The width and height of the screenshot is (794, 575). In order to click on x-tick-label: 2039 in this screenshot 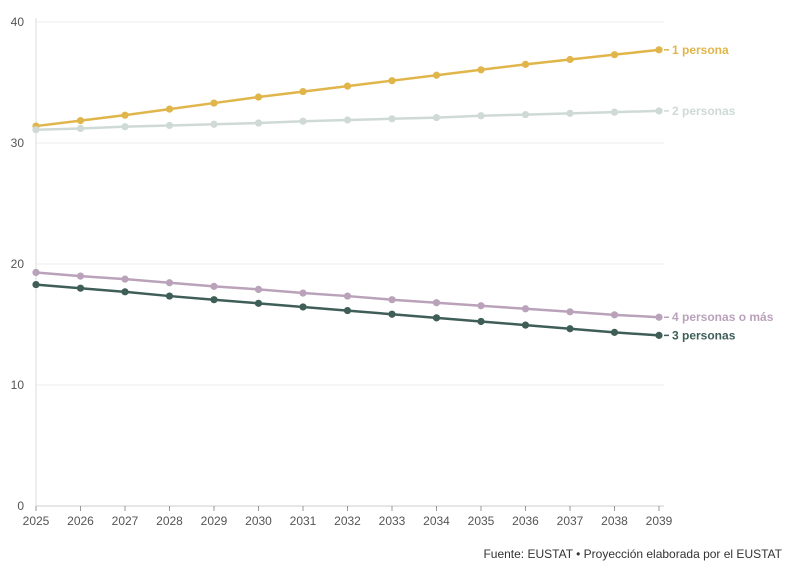, I will do `click(659, 521)`.